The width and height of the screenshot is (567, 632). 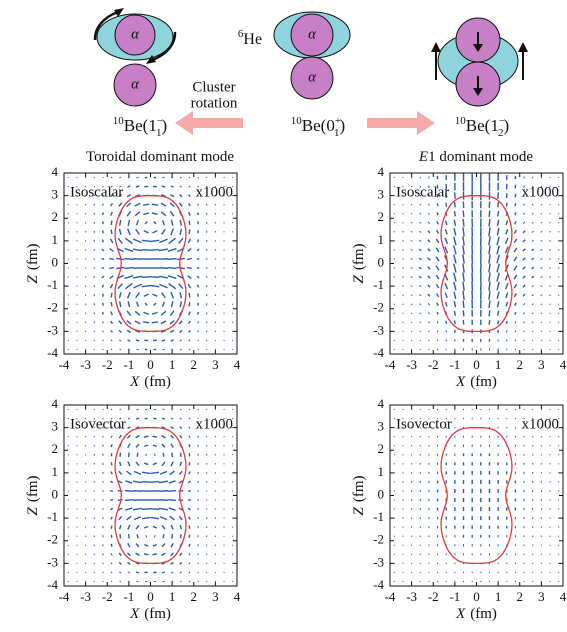 I want to click on label-part: +, so click(x=338, y=121).